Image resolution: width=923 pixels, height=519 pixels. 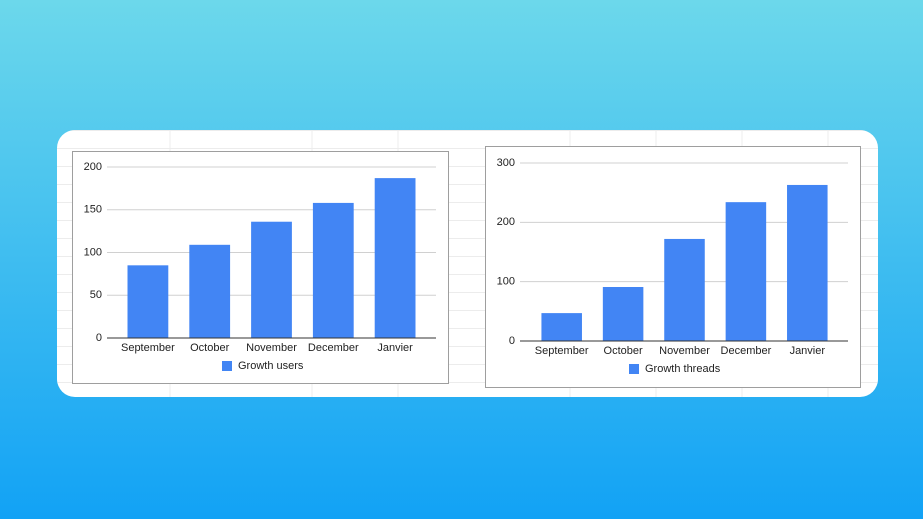 I want to click on y-tick-label: 150, so click(x=93, y=210).